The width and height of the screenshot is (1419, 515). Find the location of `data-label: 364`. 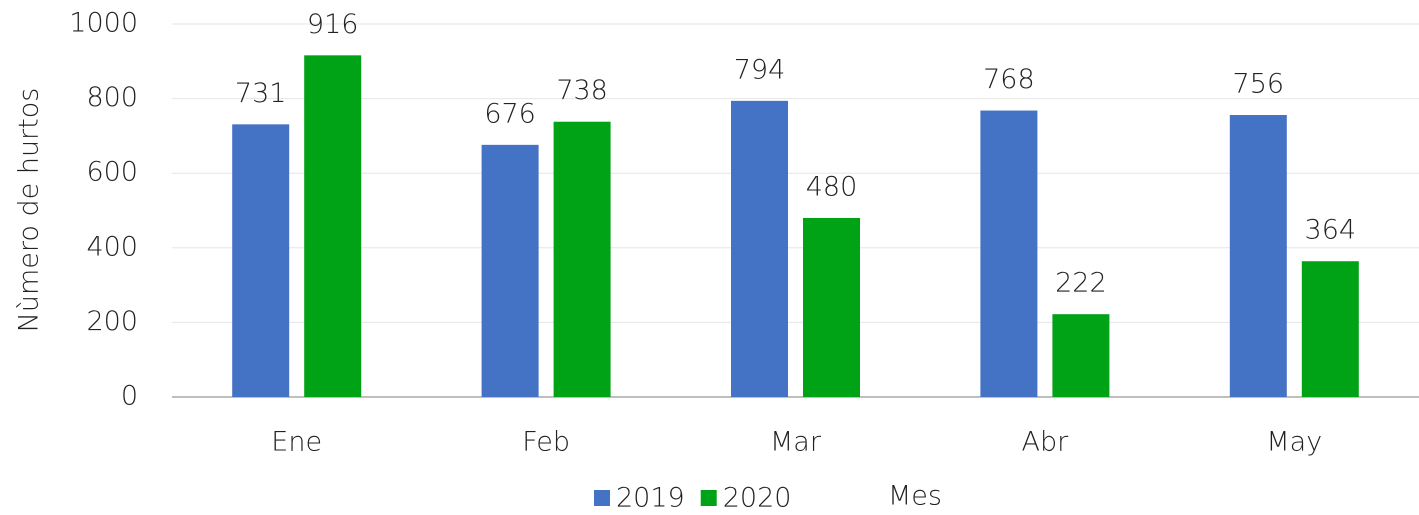

data-label: 364 is located at coordinates (1331, 230).